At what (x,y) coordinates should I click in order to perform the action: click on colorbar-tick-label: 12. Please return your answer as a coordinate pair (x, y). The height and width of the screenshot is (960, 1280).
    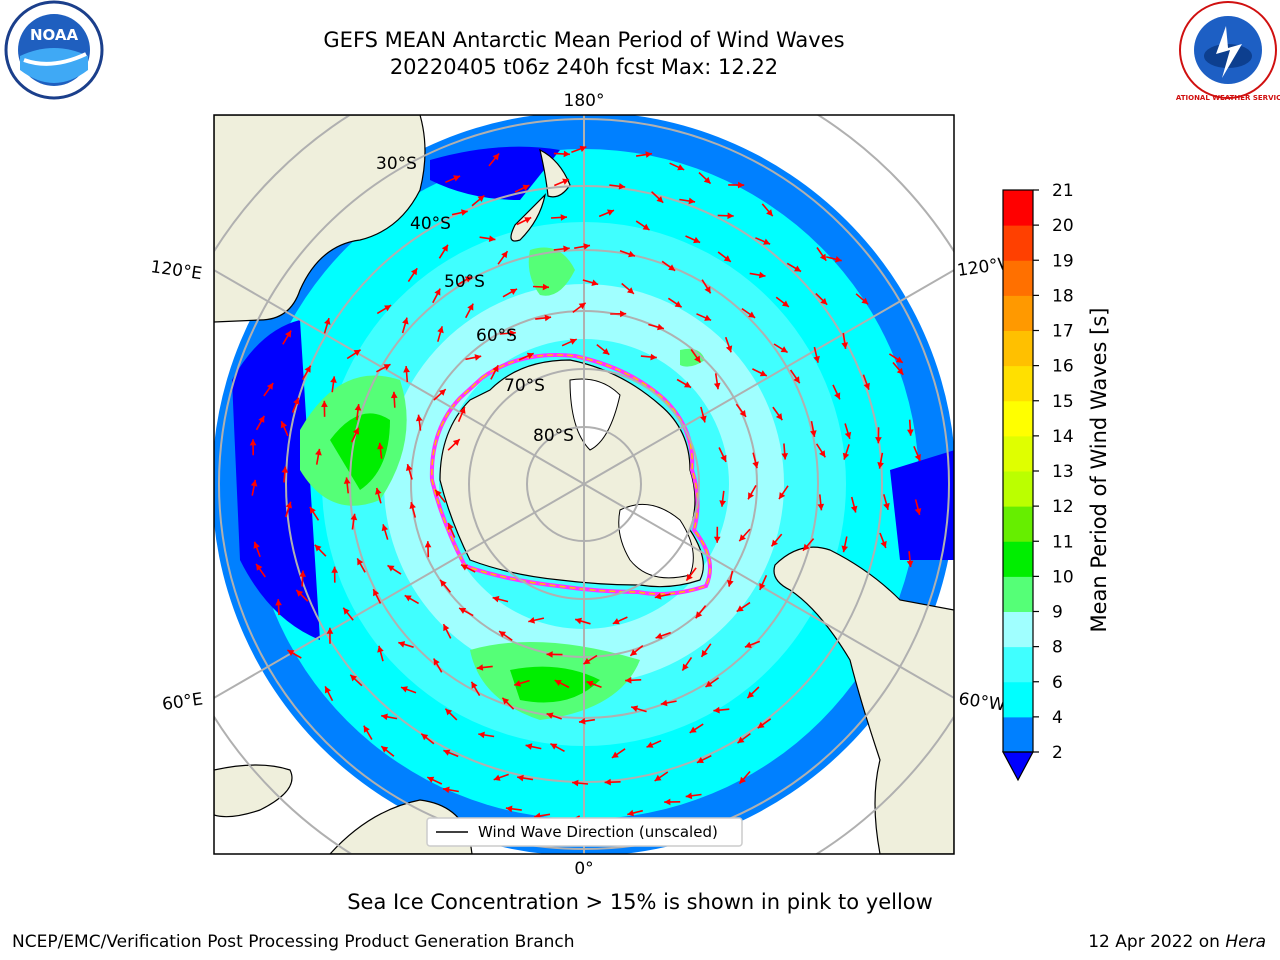
    Looking at the image, I should click on (1063, 507).